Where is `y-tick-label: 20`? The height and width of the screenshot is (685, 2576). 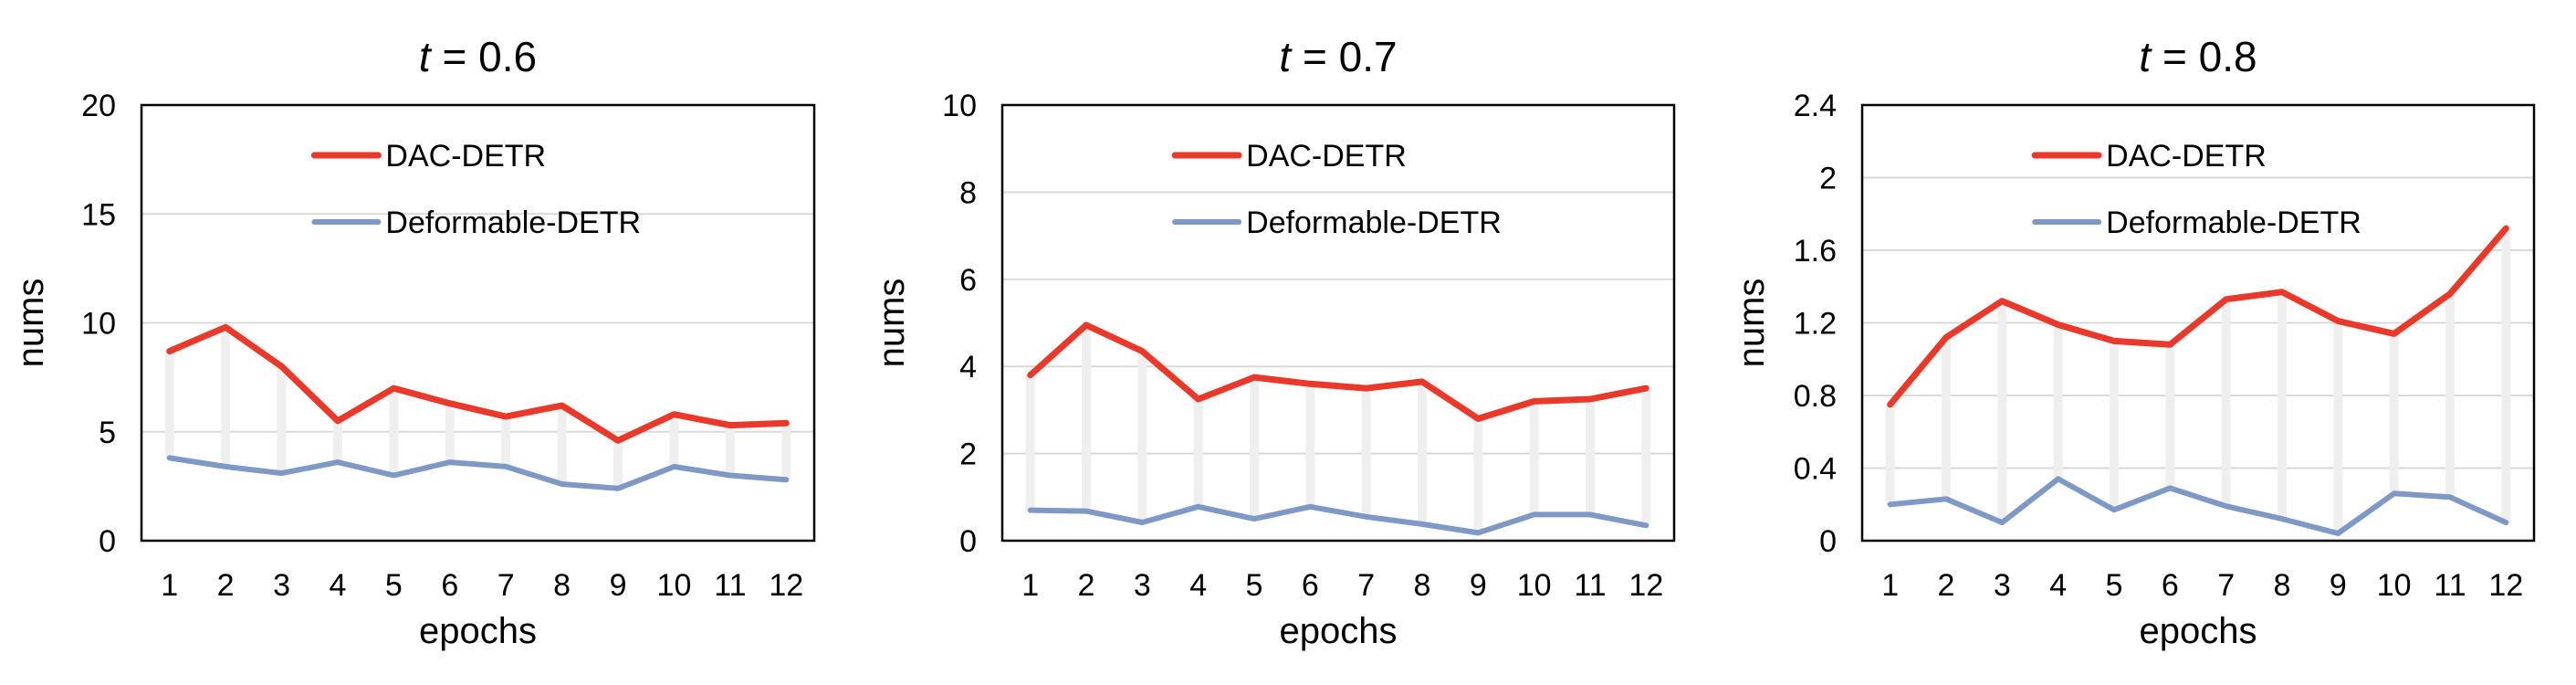
y-tick-label: 20 is located at coordinates (99, 106).